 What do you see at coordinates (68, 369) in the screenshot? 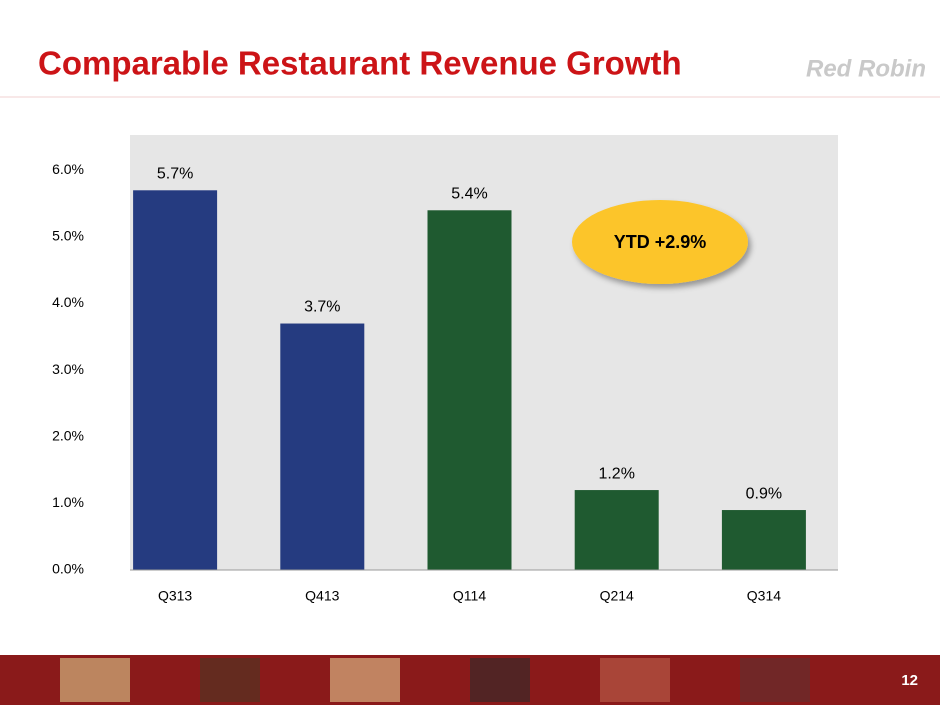
I see `y-tick-label: 3.0%` at bounding box center [68, 369].